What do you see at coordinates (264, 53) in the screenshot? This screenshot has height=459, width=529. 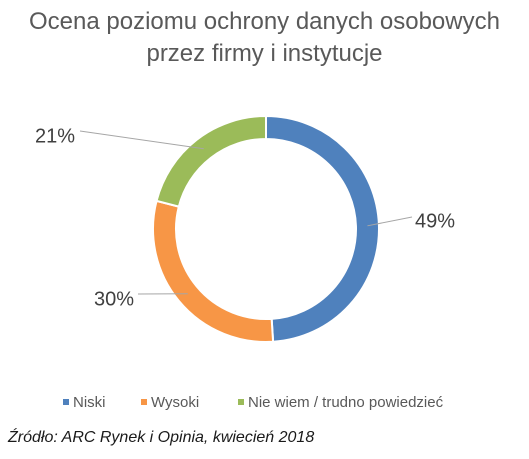 I see `chart-title-line-2: przez firmy i instytucje` at bounding box center [264, 53].